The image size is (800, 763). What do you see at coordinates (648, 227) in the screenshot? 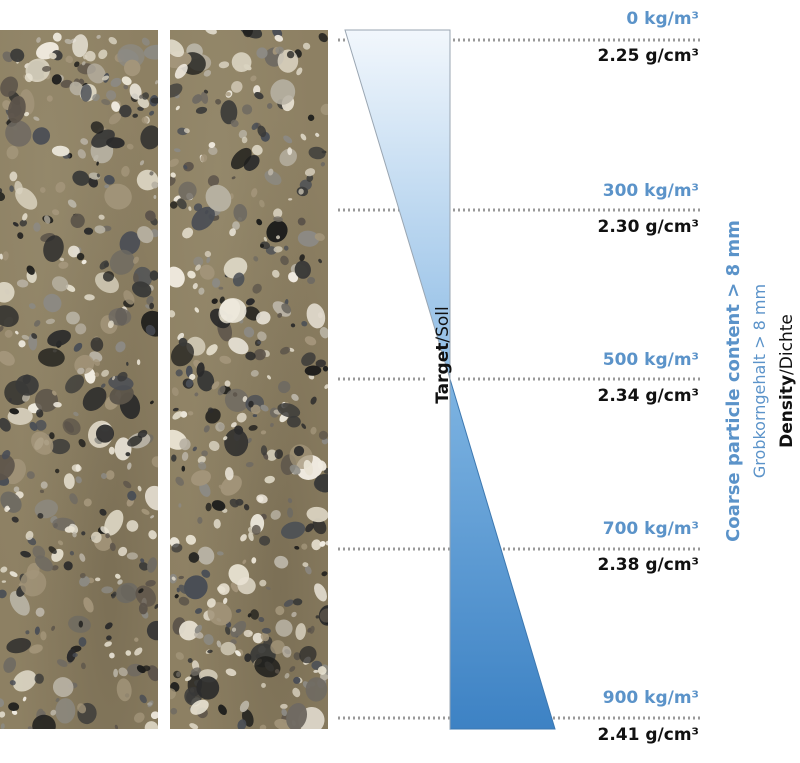
I see `density-label-2: 2.30 g/cm³` at bounding box center [648, 227].